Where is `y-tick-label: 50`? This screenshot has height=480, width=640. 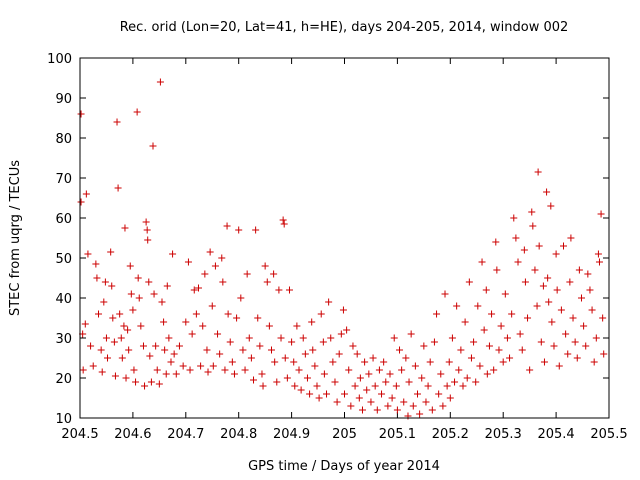 y-tick-label: 50 is located at coordinates (63, 259).